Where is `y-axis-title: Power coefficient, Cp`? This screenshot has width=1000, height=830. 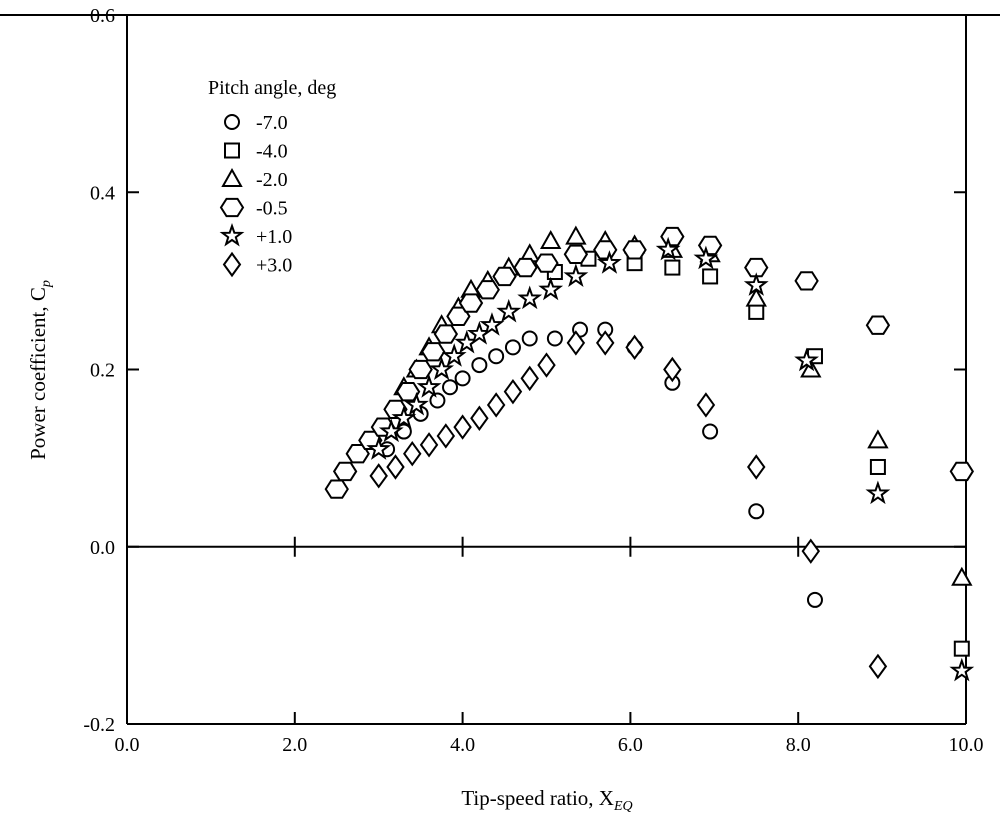 y-axis-title: Power coefficient, Cp is located at coordinates (40, 370).